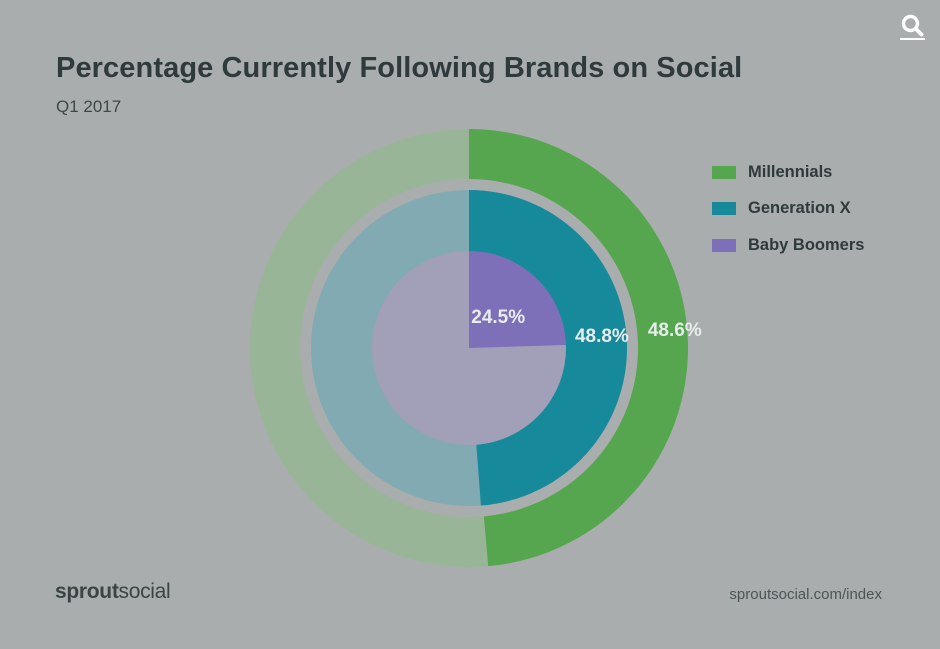  What do you see at coordinates (517, 299) in the screenshot?
I see `slice-baby-boomers` at bounding box center [517, 299].